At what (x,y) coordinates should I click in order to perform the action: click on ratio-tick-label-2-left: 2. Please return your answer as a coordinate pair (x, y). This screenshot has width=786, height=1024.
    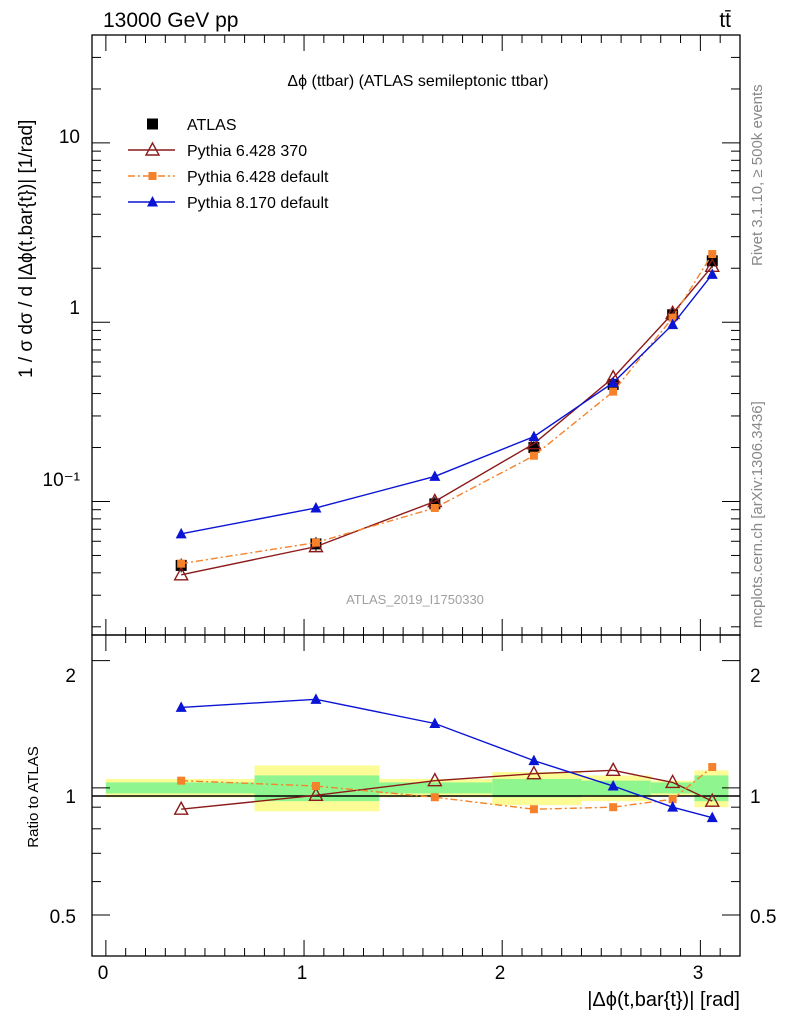
    Looking at the image, I should click on (70, 676).